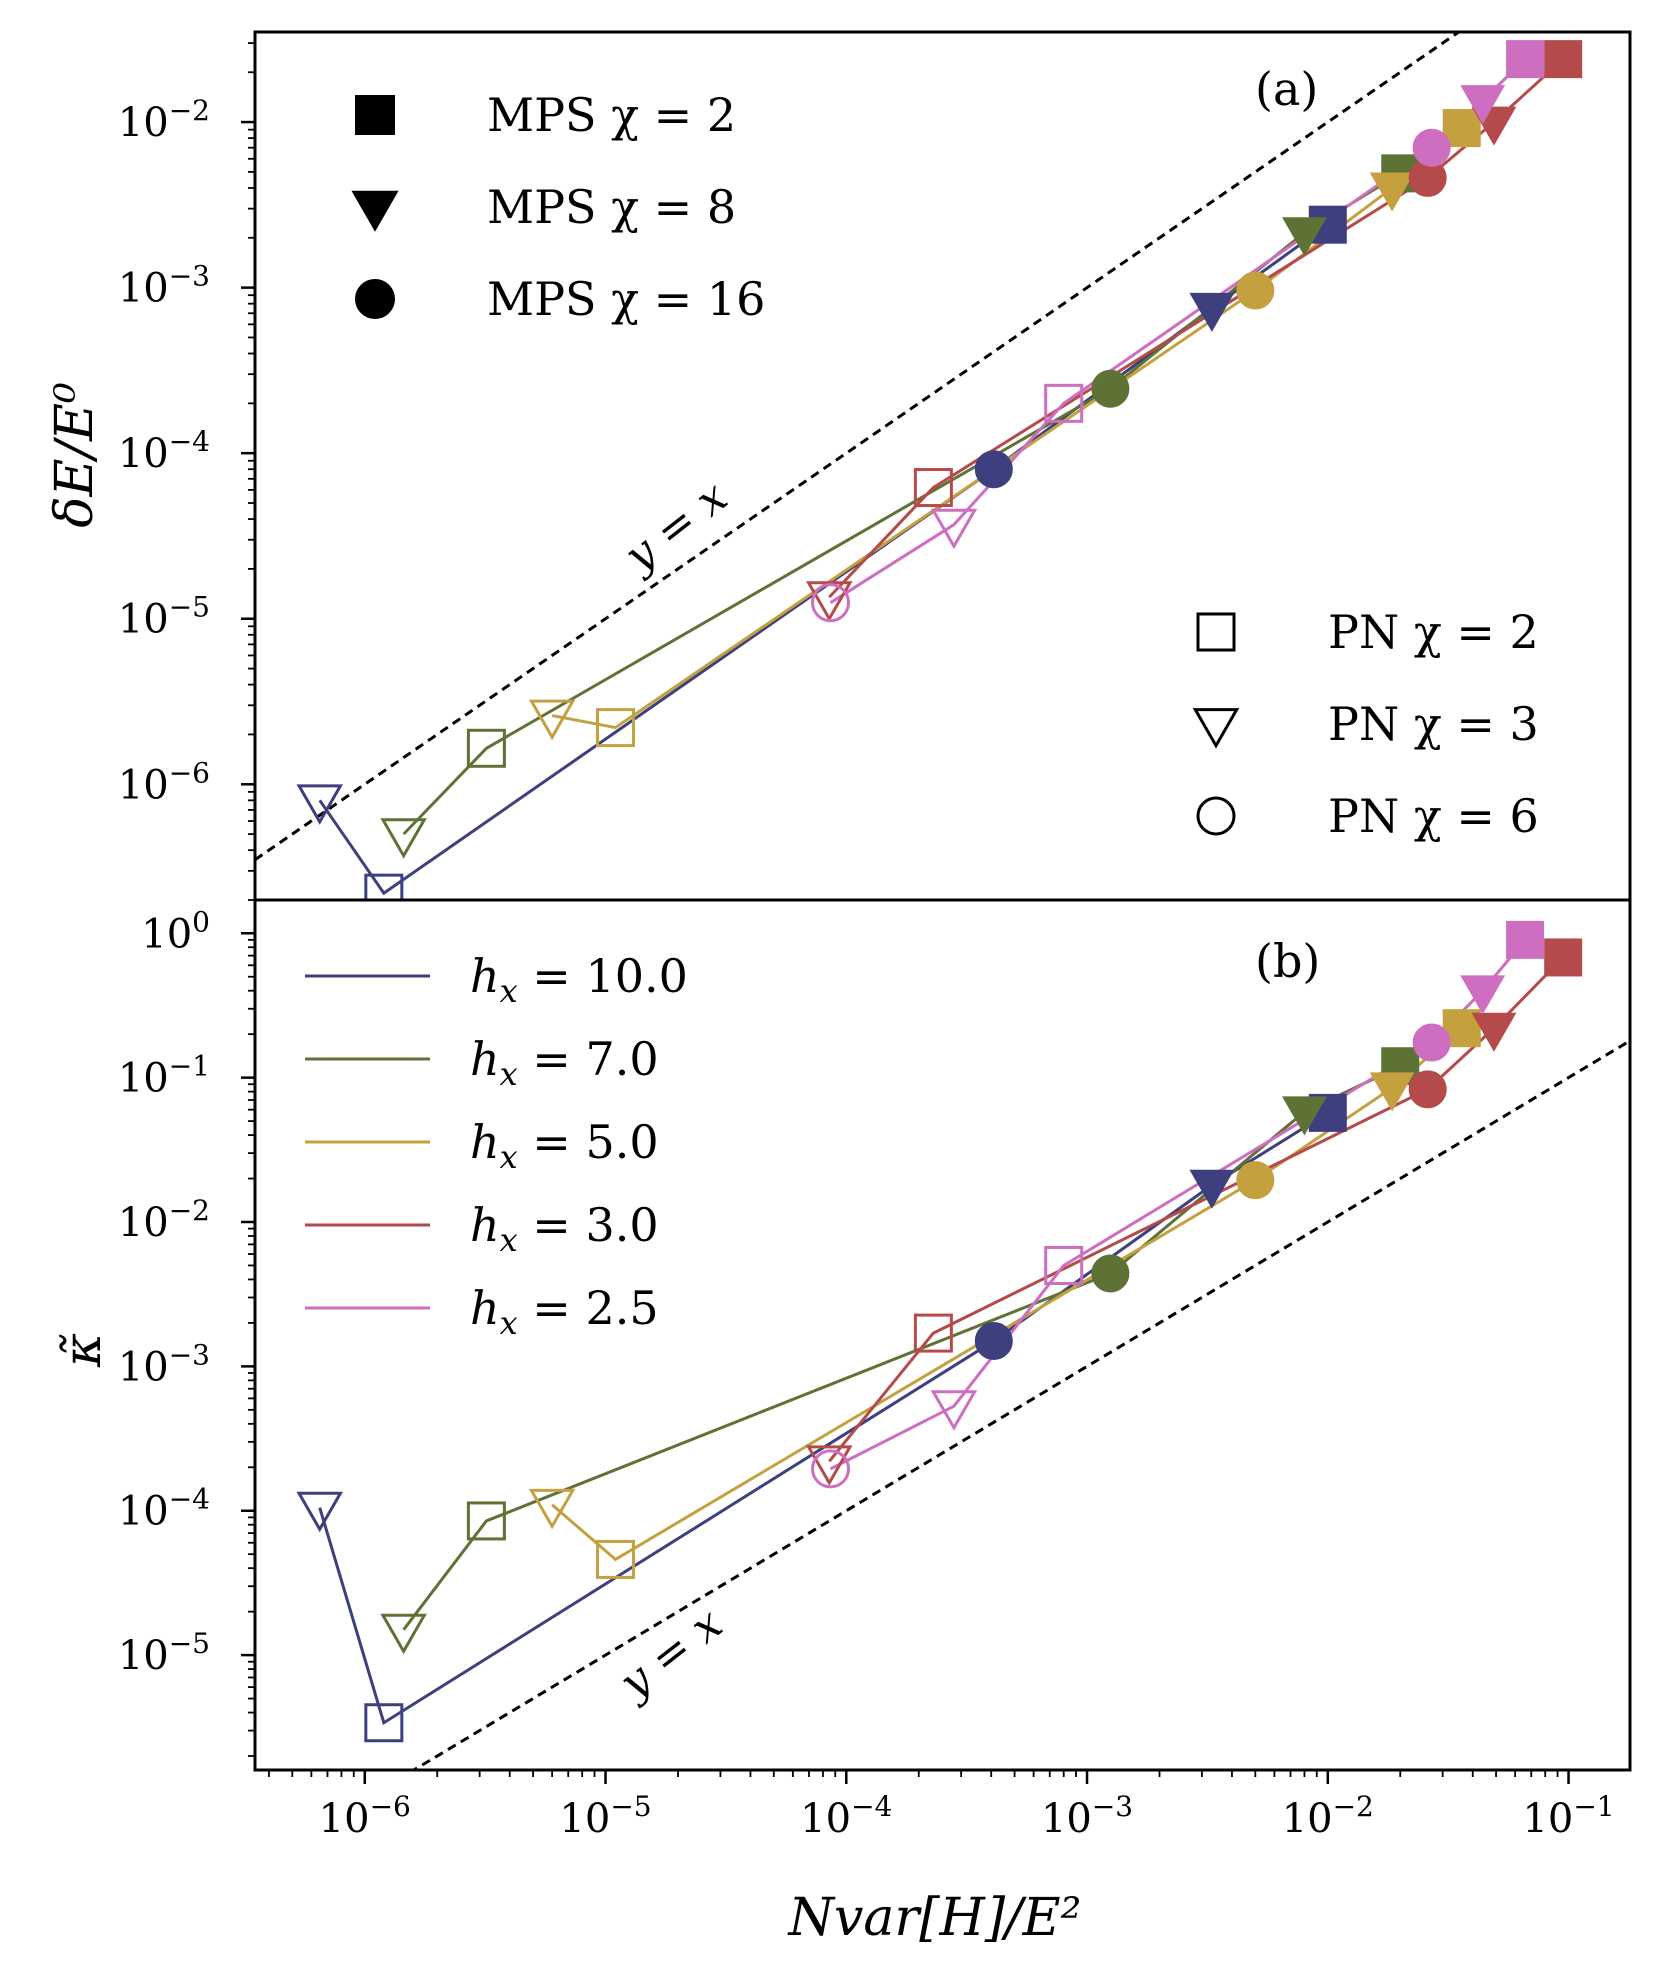 The width and height of the screenshot is (1660, 1969). What do you see at coordinates (1433, 816) in the screenshot?
I see `legend-label: PN χ = 6` at bounding box center [1433, 816].